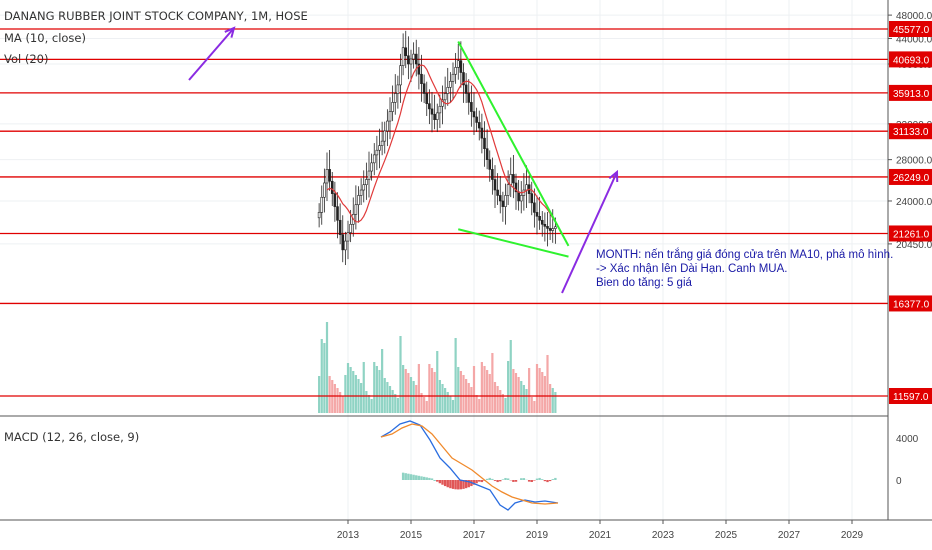 This screenshot has height=550, width=932. Describe the element at coordinates (348, 535) in the screenshot. I see `time-tick-label: 2013` at that location.